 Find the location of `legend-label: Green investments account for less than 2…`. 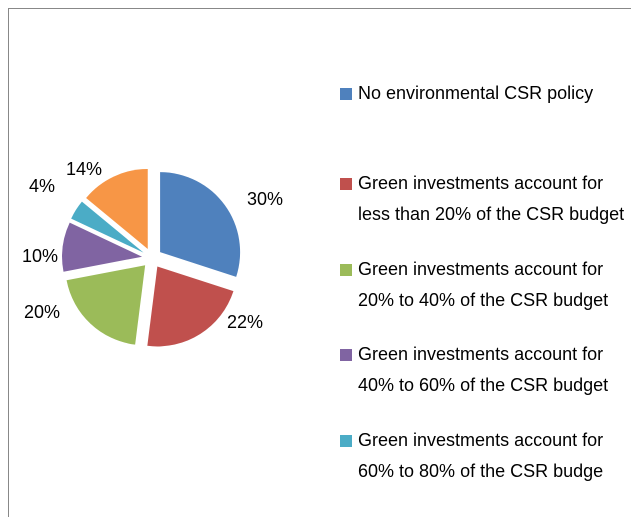

legend-label: Green investments account for less than 2… is located at coordinates (491, 198).